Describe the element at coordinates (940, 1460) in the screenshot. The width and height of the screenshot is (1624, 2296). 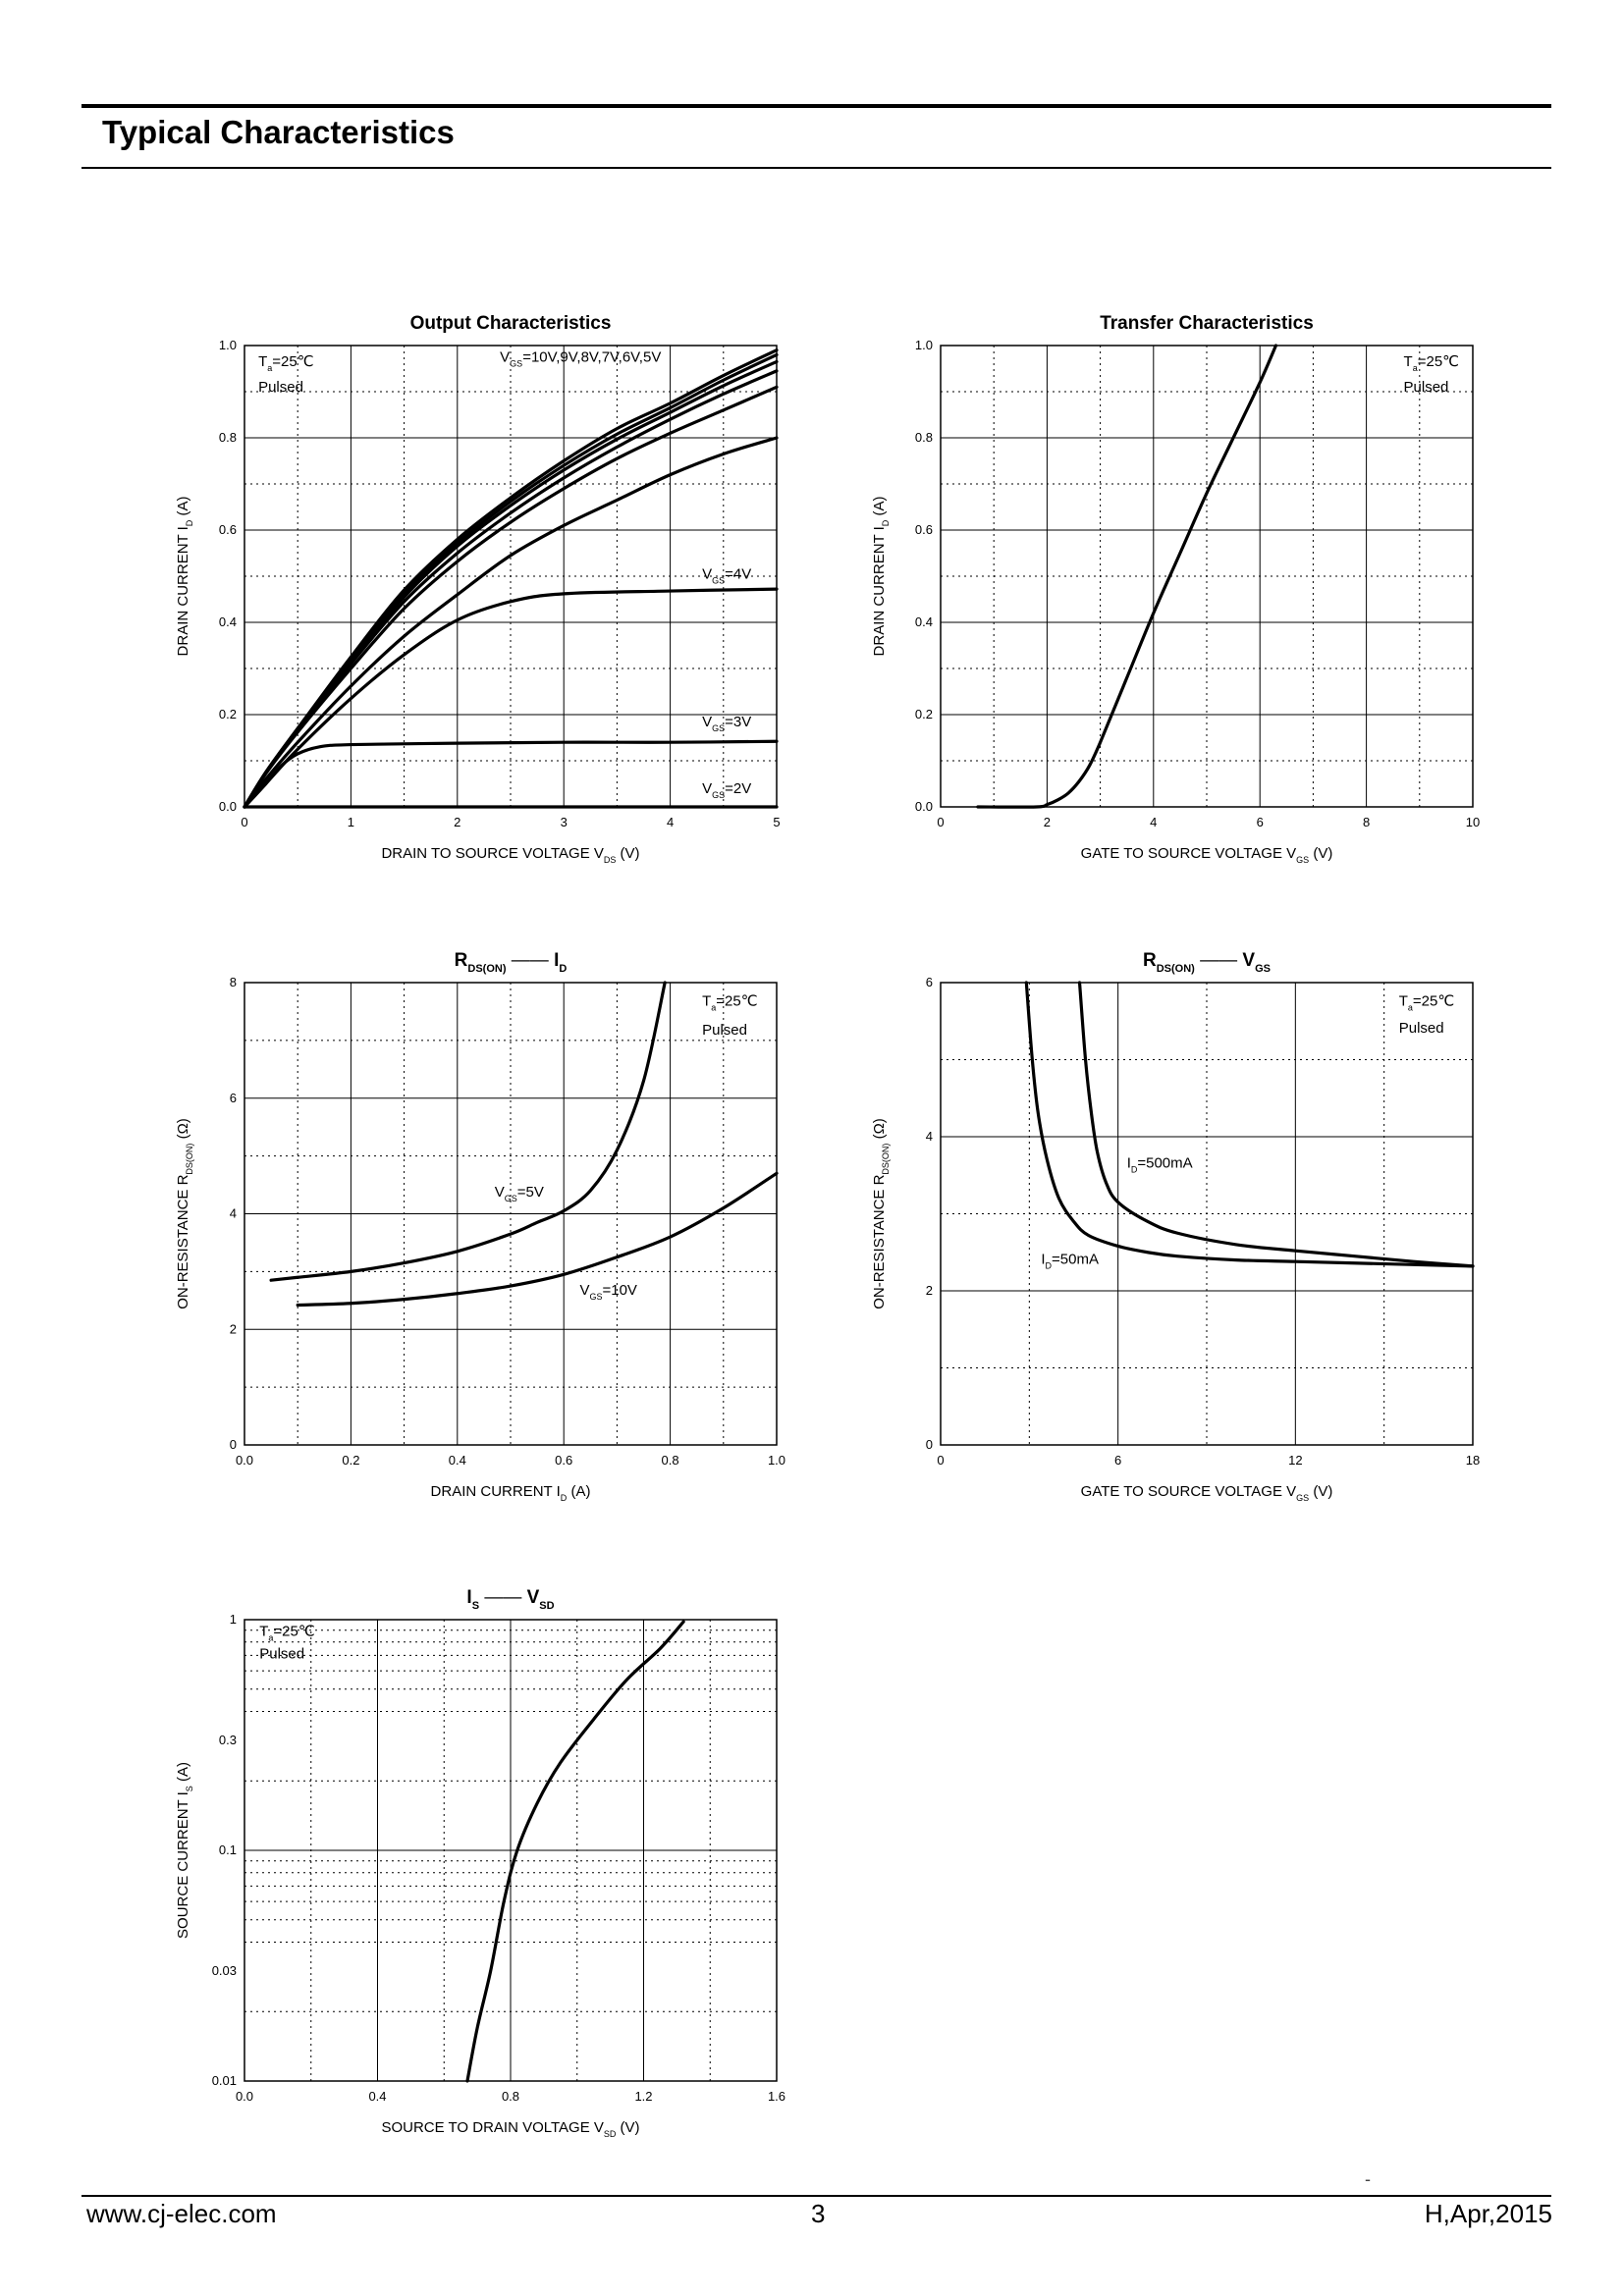
I see `x-tick-label: 0` at that location.